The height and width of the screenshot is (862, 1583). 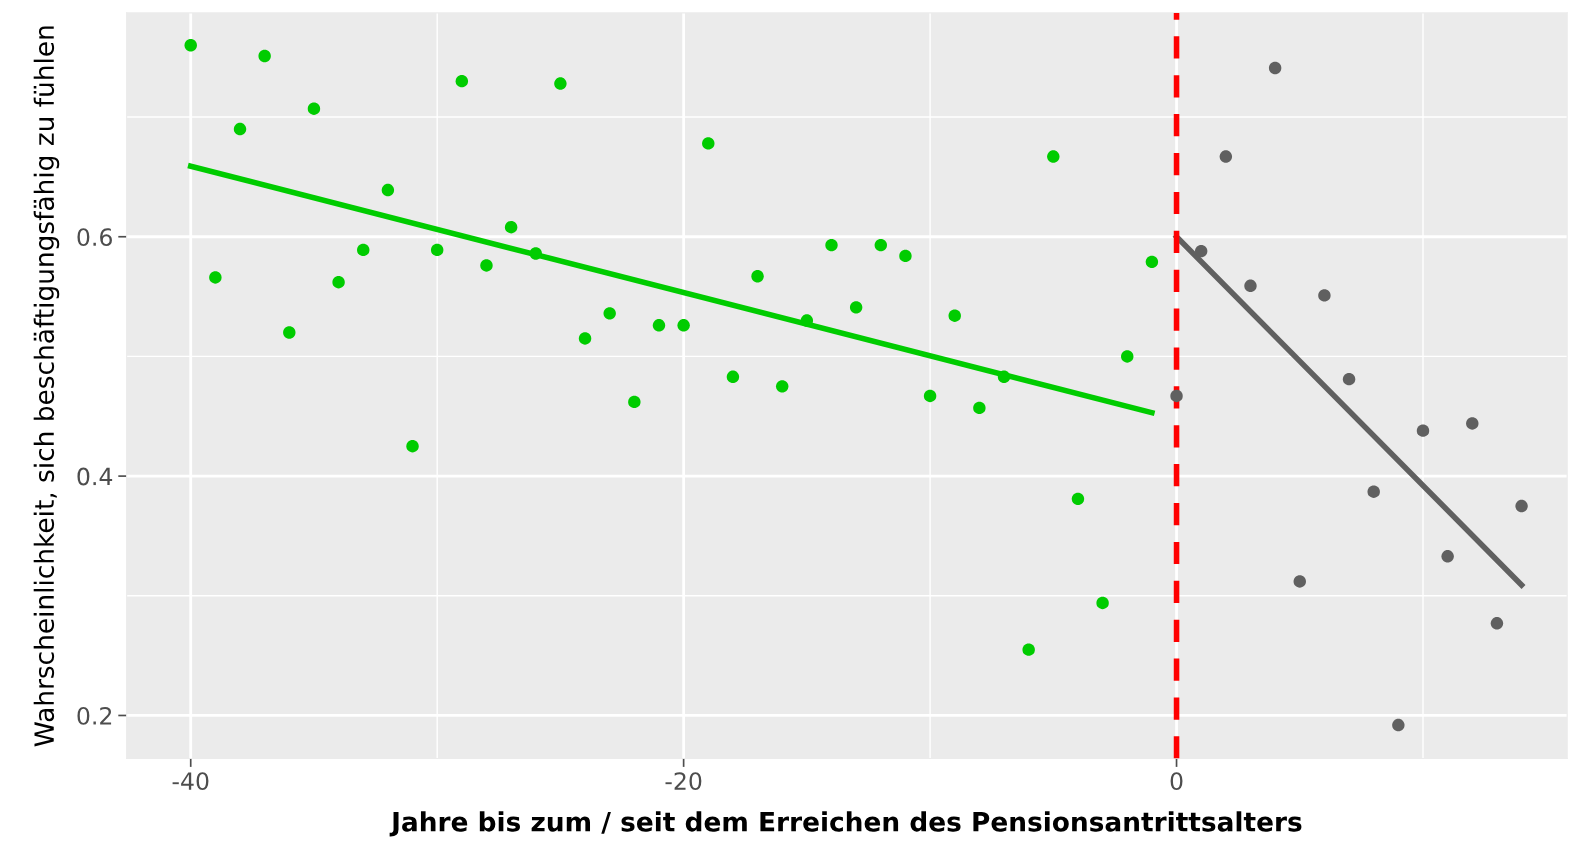 What do you see at coordinates (95, 476) in the screenshot?
I see `y-tick-label: 0.4` at bounding box center [95, 476].